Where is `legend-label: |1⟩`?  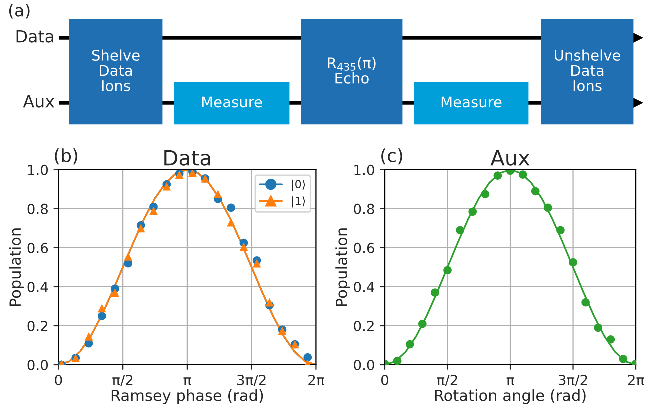 legend-label: |1⟩ is located at coordinates (299, 202).